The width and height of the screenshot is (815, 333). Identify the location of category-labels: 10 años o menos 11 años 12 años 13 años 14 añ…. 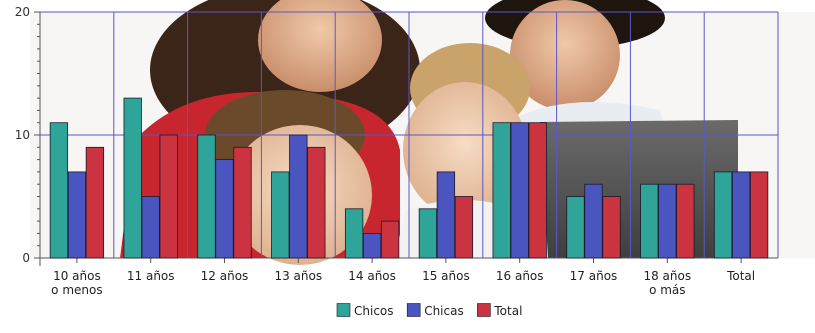
(403, 283).